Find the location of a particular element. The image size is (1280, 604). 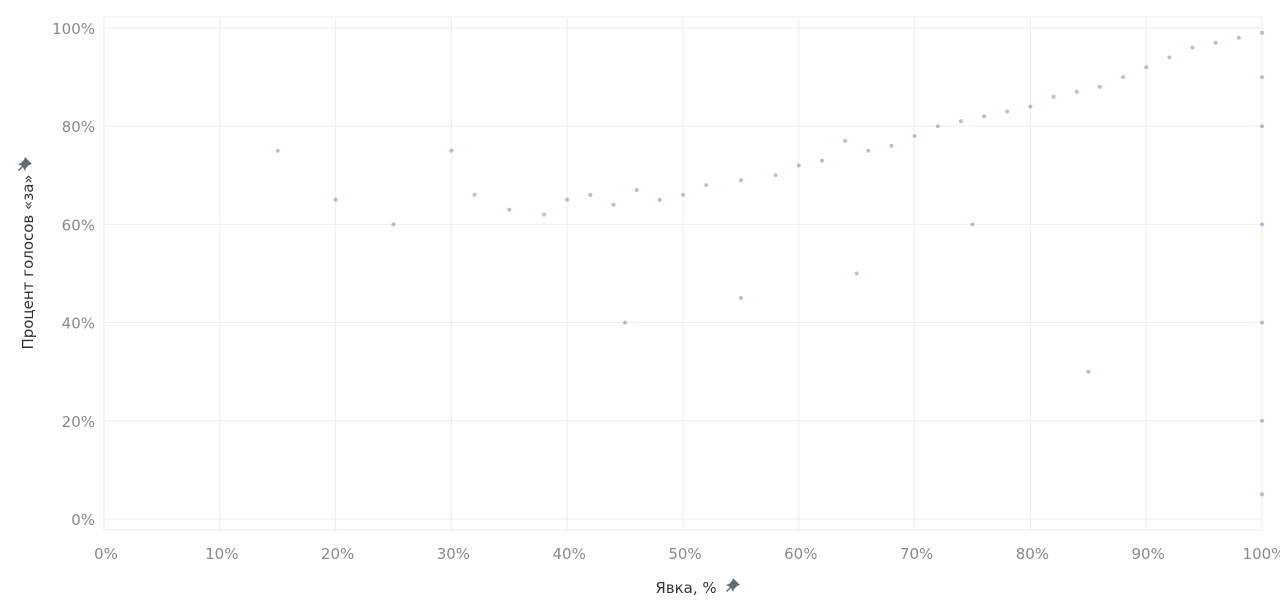

x-tick-label: 90% is located at coordinates (1148, 554).